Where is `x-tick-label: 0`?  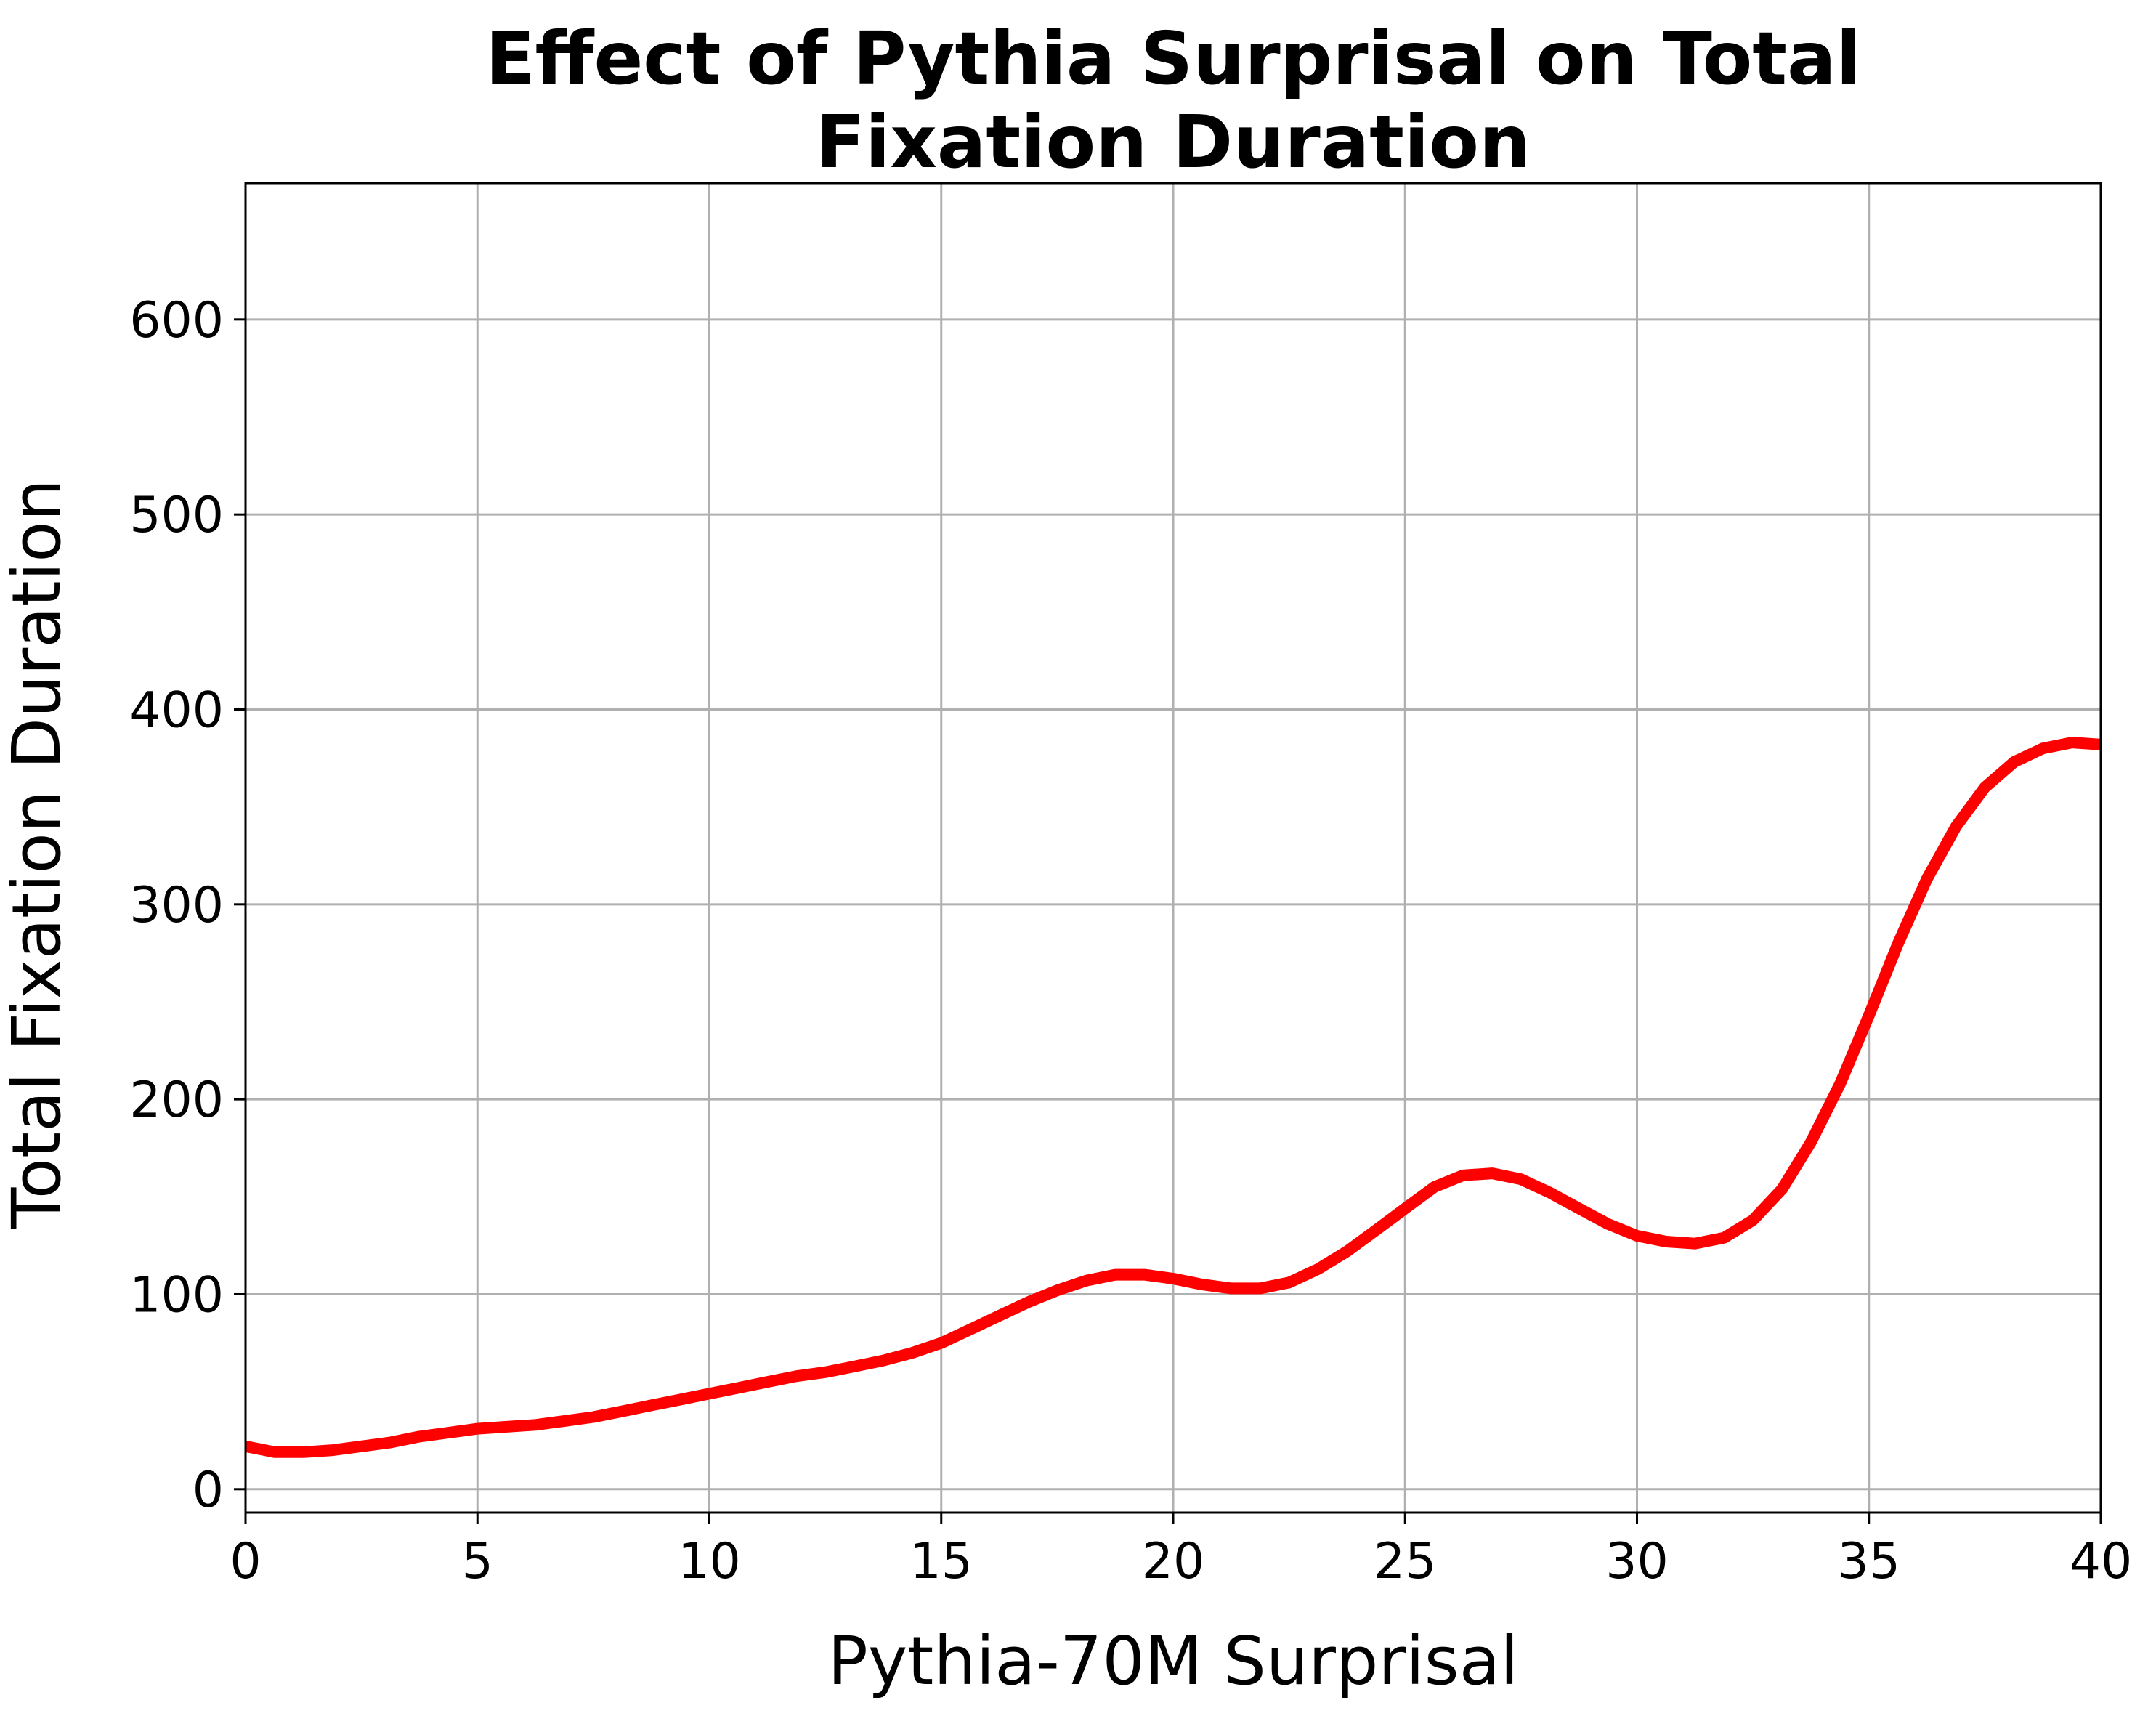
x-tick-label: 0 is located at coordinates (245, 1562).